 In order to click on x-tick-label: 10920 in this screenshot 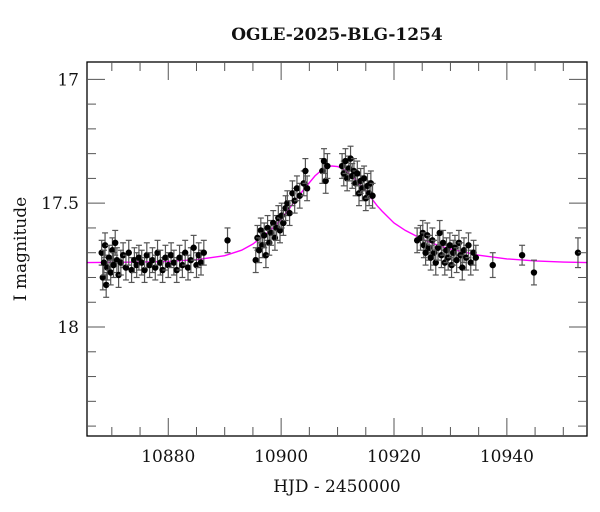, I will do `click(394, 457)`.